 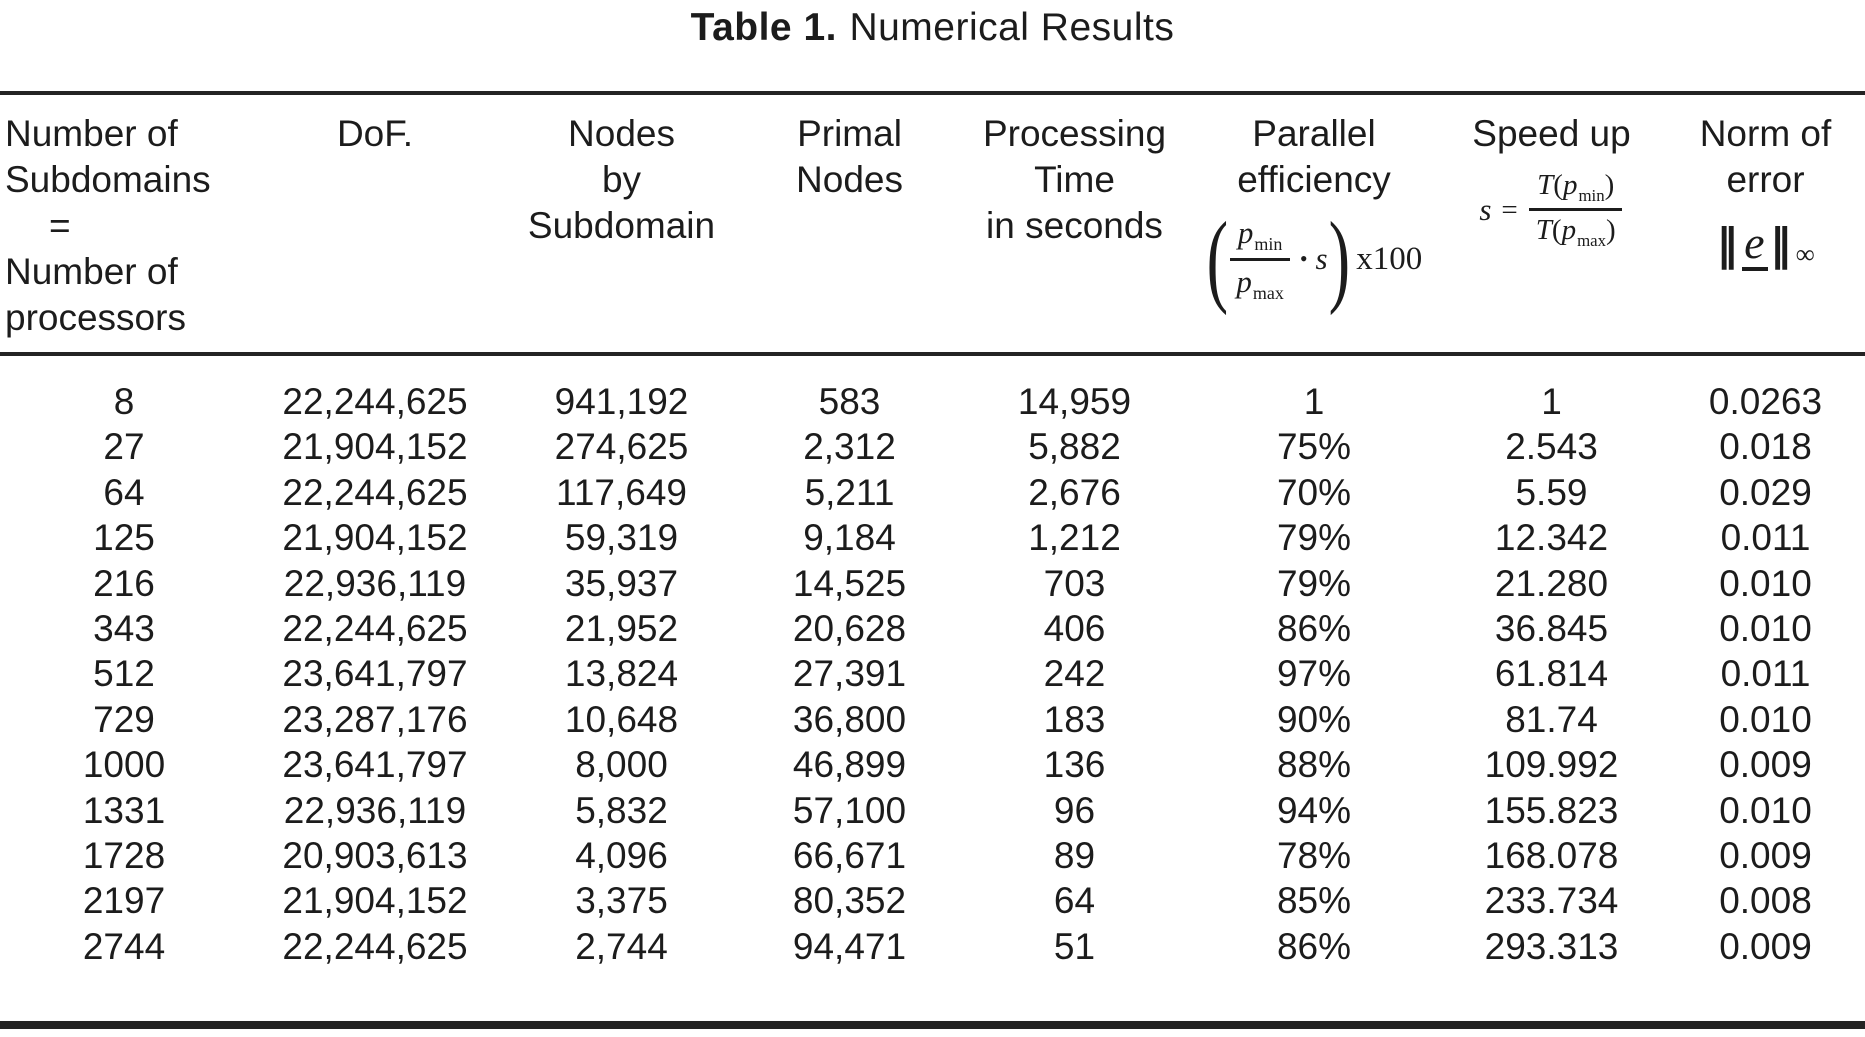 I want to click on header-line: Processing, so click(x=1074, y=133).